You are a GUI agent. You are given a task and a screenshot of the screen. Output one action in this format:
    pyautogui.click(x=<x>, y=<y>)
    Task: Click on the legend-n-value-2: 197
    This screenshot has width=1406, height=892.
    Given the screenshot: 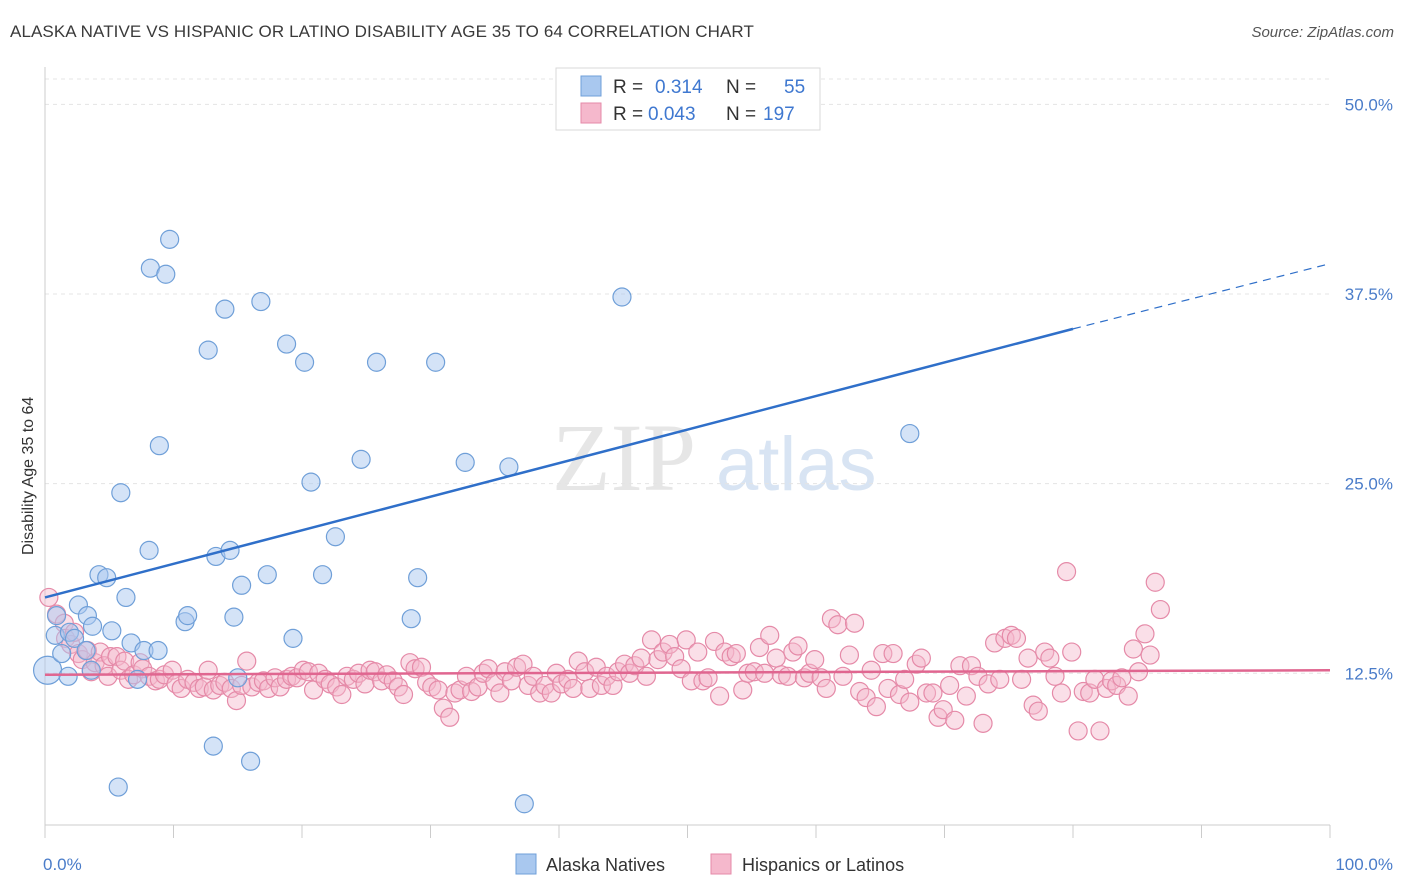 What is the action you would take?
    pyautogui.click(x=779, y=114)
    